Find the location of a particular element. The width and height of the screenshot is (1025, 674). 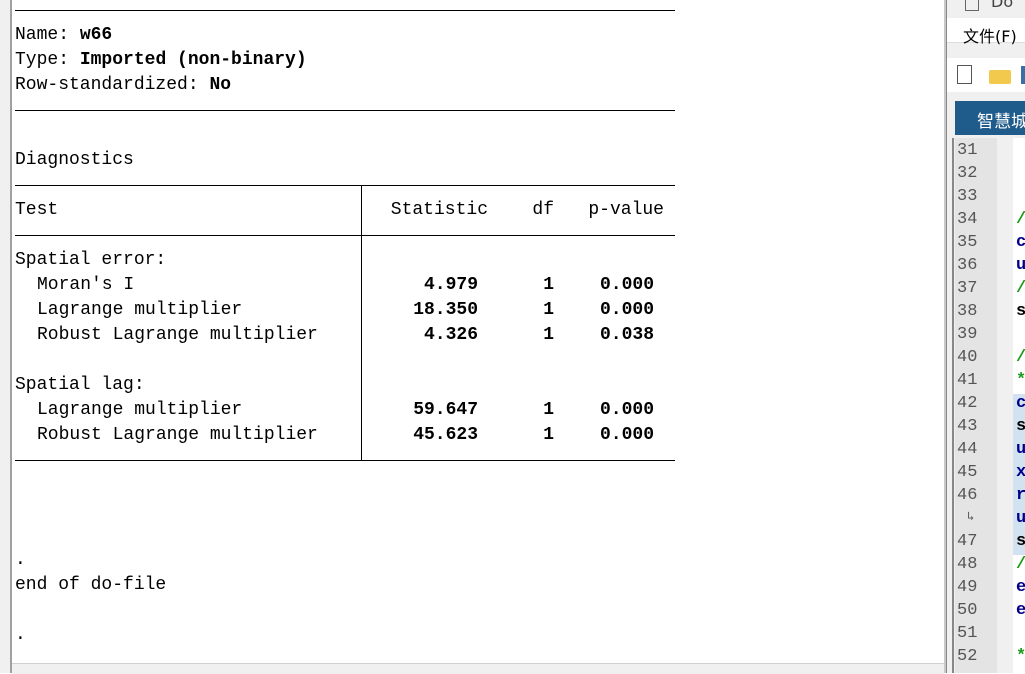

line-number: 40 is located at coordinates (967, 357).